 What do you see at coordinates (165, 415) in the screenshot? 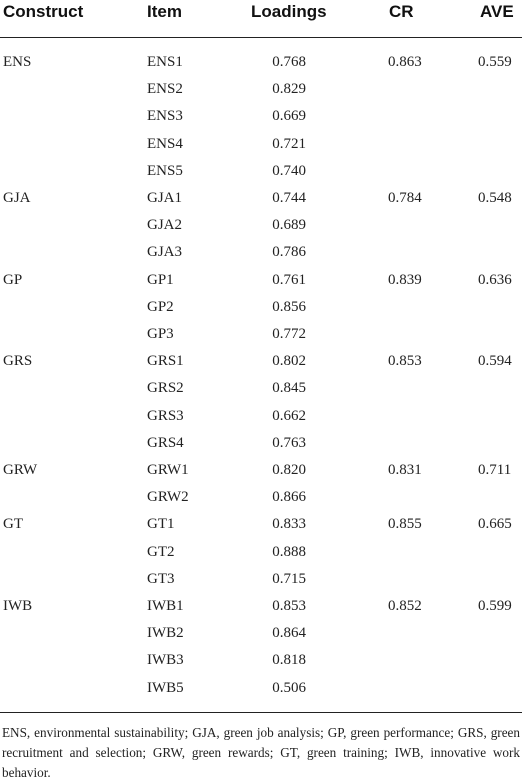
I see `cell-item: GRS3` at bounding box center [165, 415].